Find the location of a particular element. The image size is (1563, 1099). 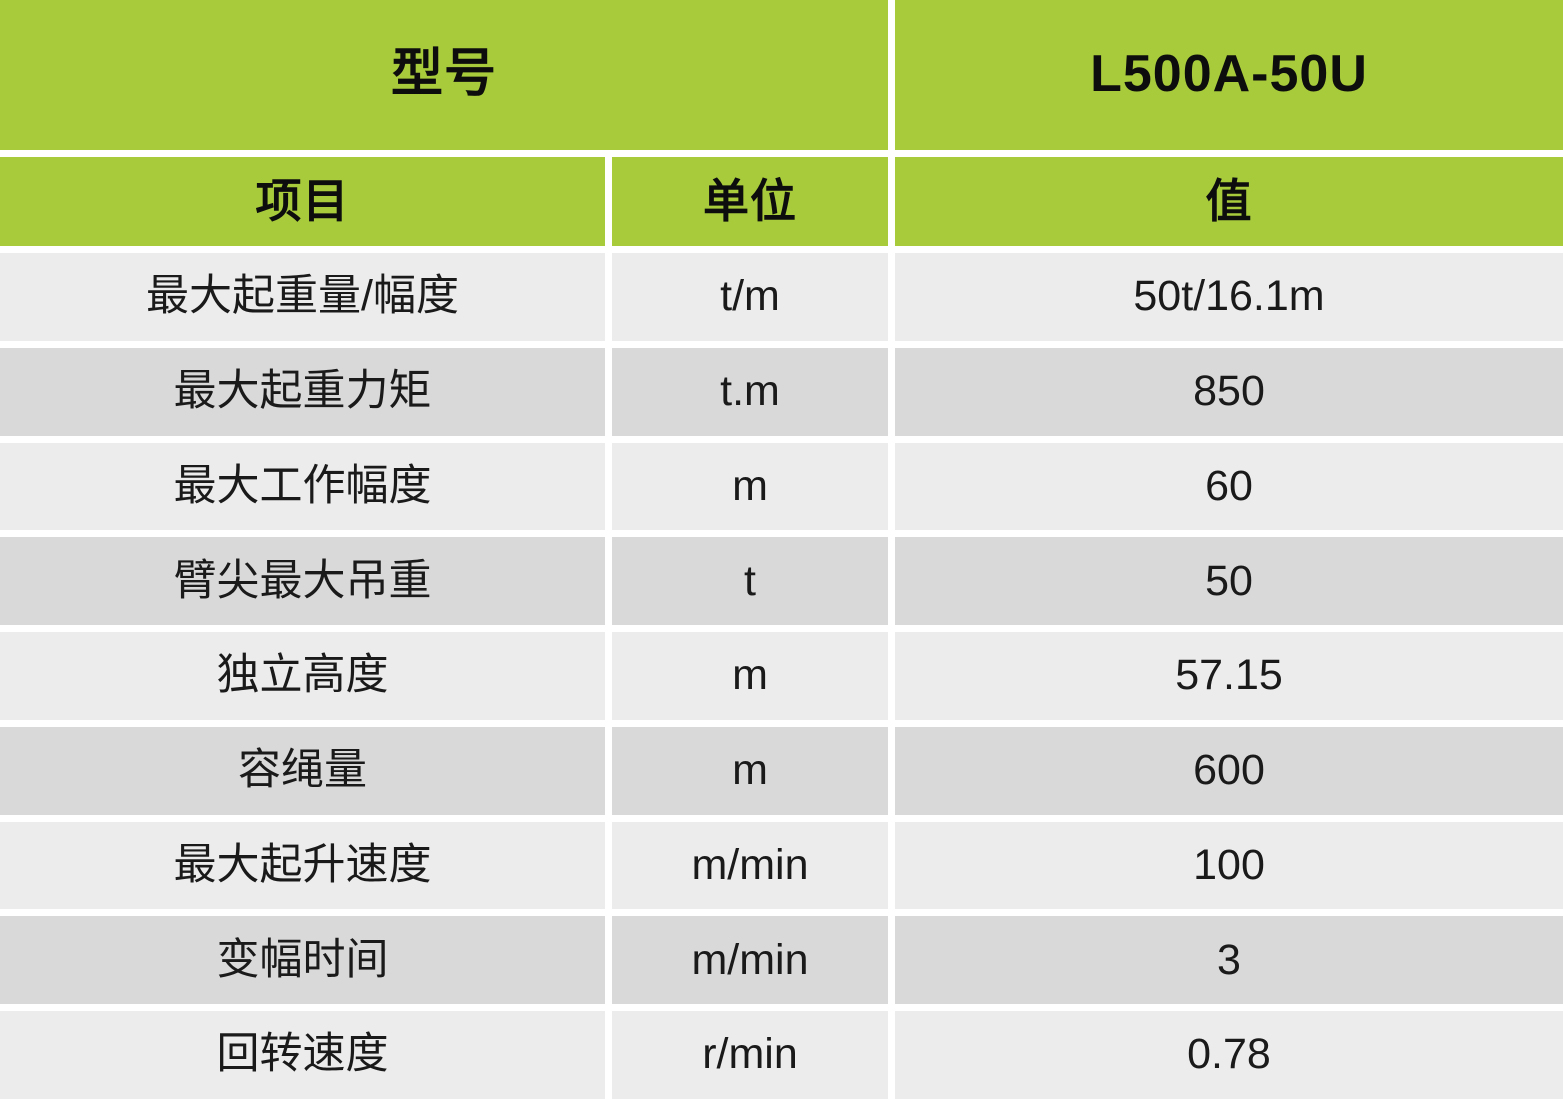

spec-value-cell: 50 is located at coordinates (1229, 581).